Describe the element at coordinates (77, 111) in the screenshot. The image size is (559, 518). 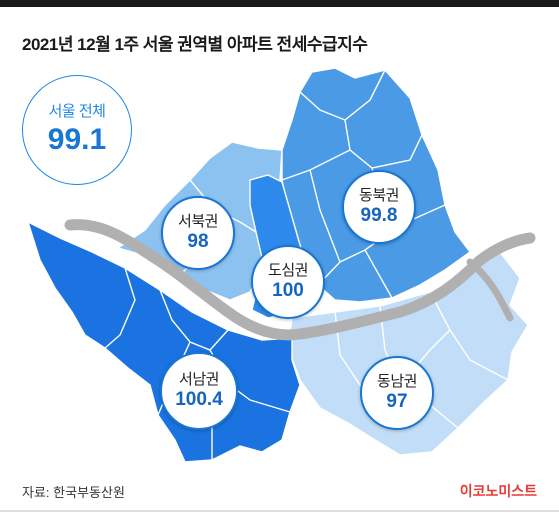
I see `overall-label: 서울 전체` at that location.